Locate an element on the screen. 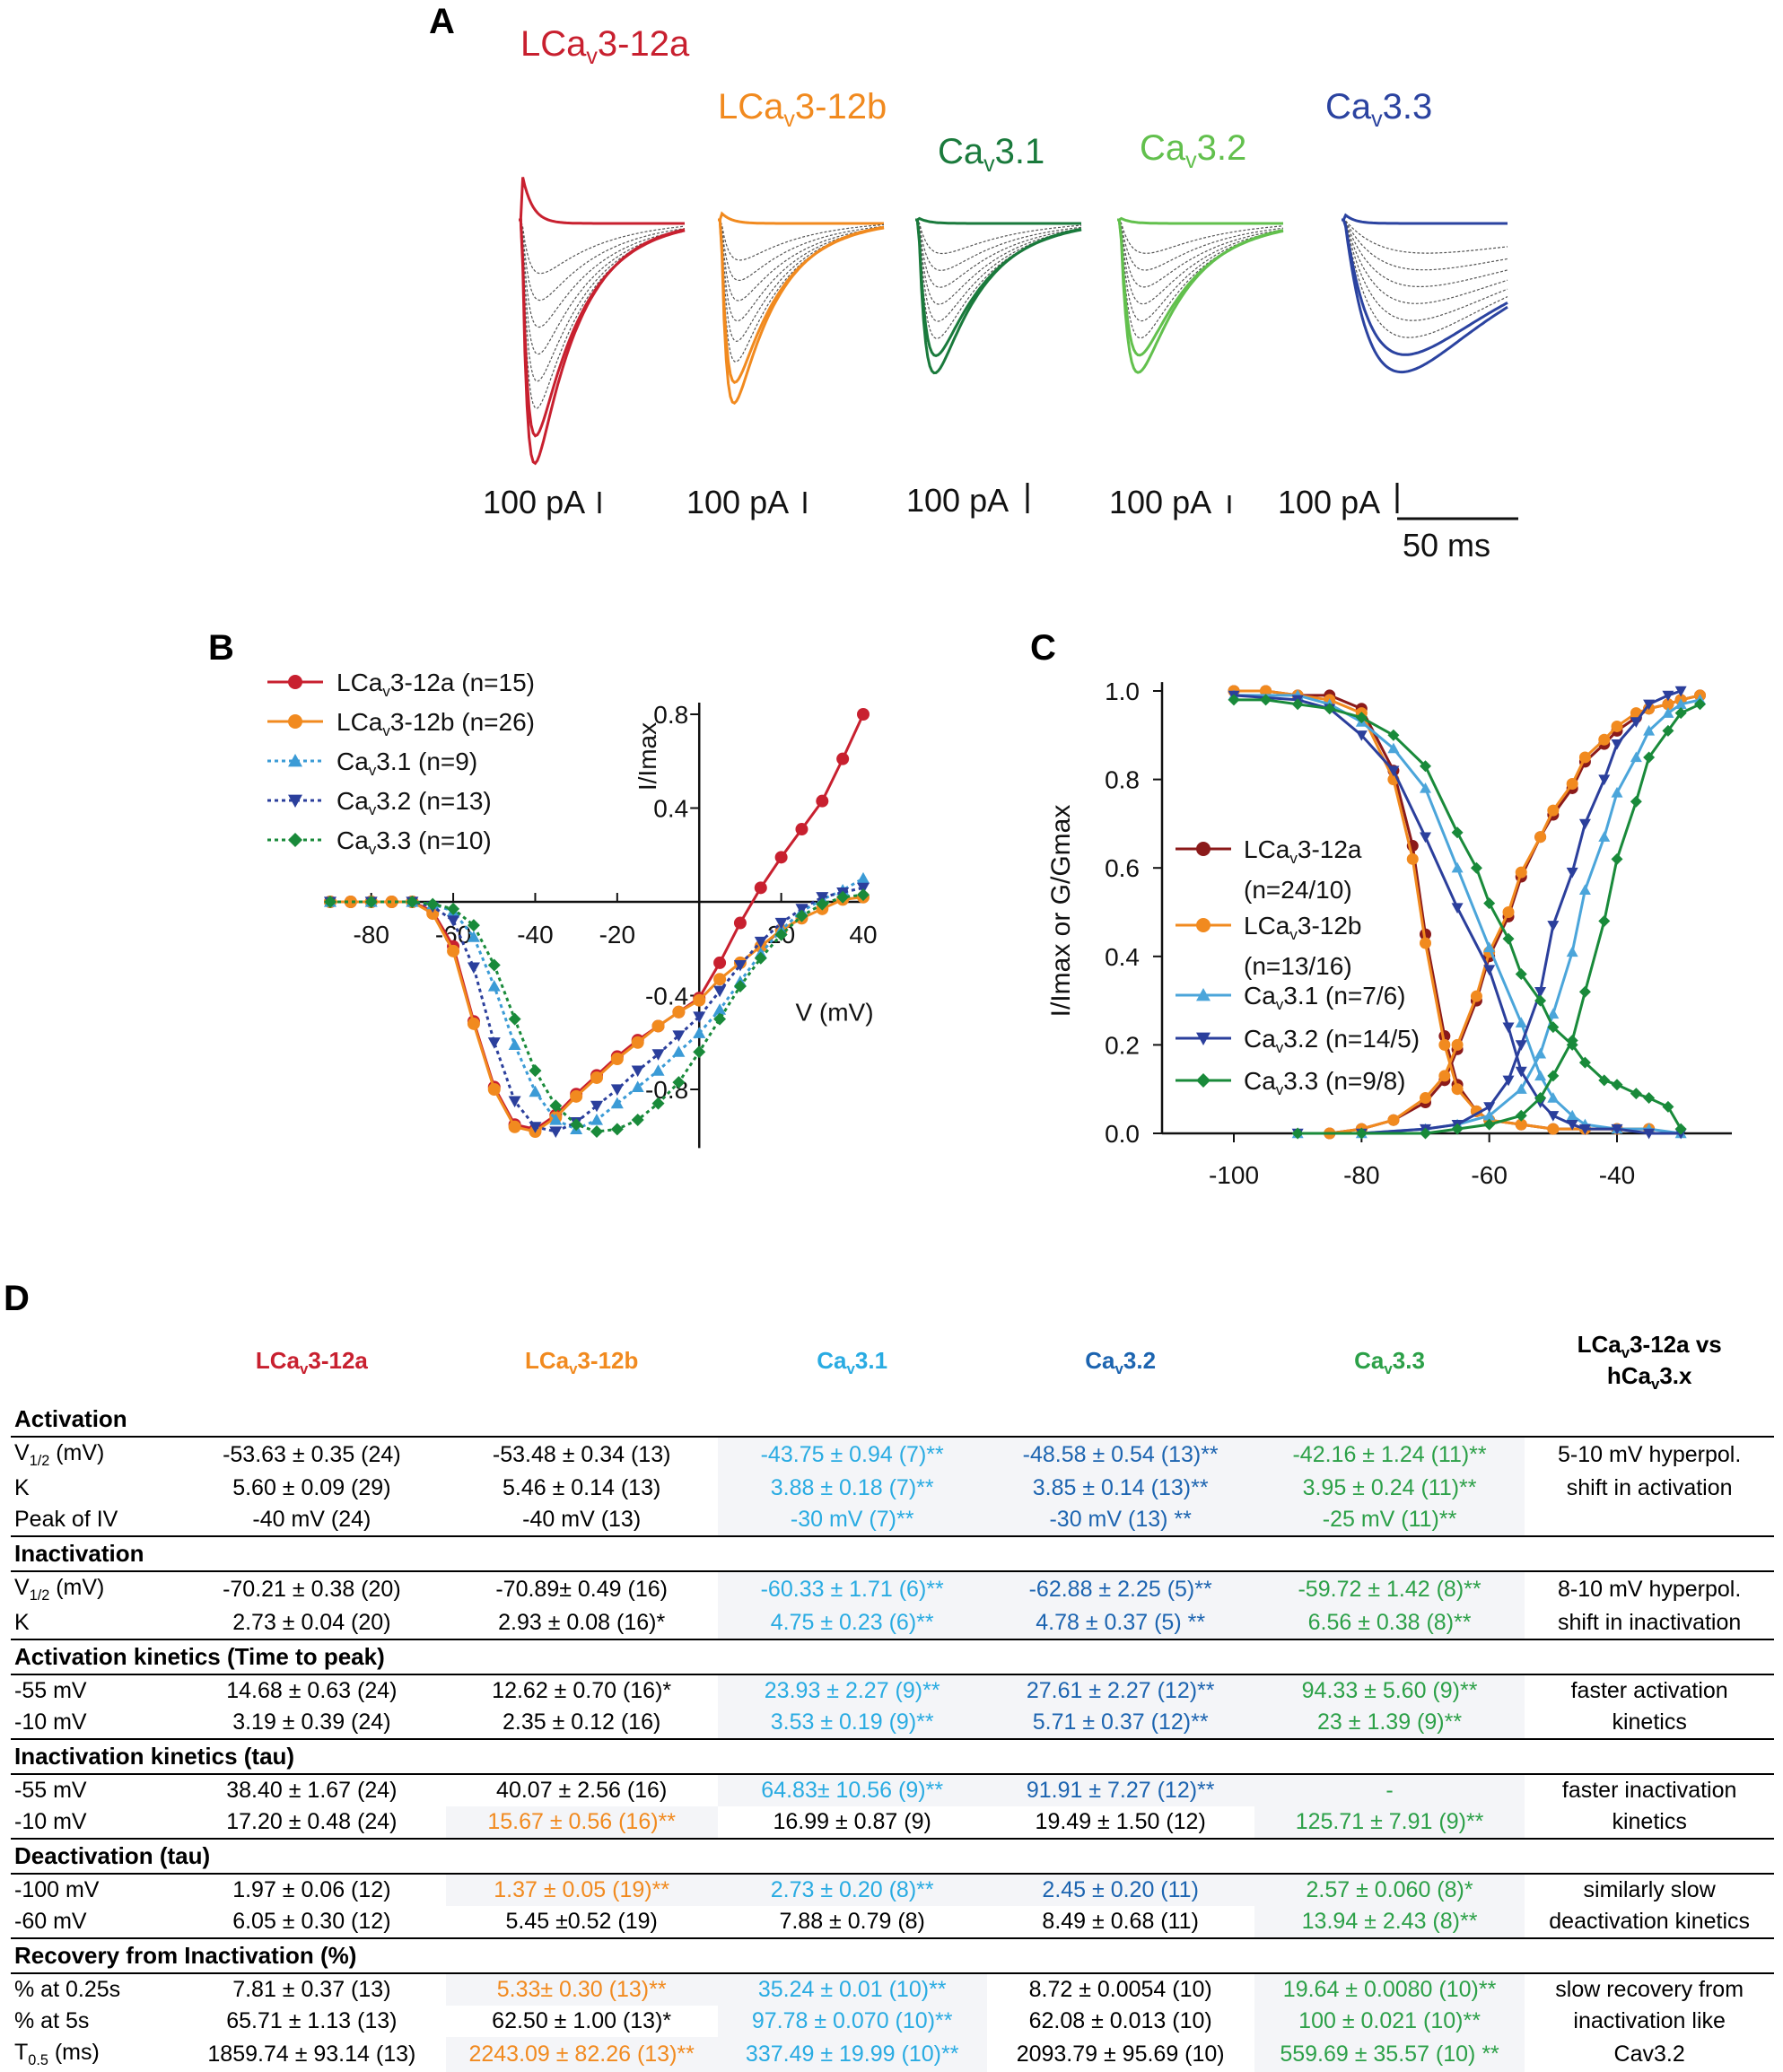 The image size is (1783, 2072). table-header-cell: LCav3-12b is located at coordinates (582, 1361).